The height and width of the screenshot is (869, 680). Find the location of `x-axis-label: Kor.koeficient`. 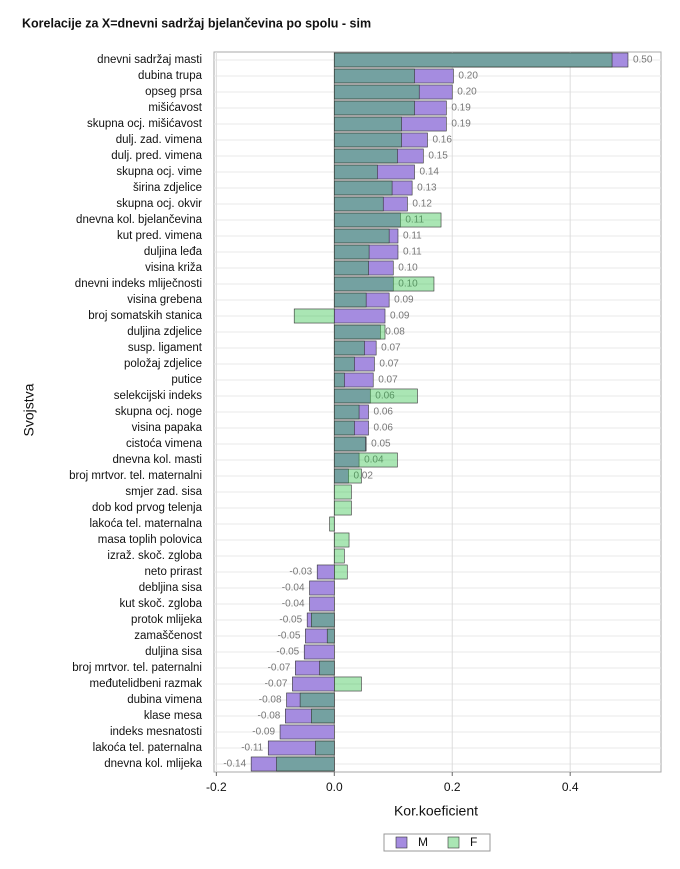

x-axis-label: Kor.koeficient is located at coordinates (436, 811).